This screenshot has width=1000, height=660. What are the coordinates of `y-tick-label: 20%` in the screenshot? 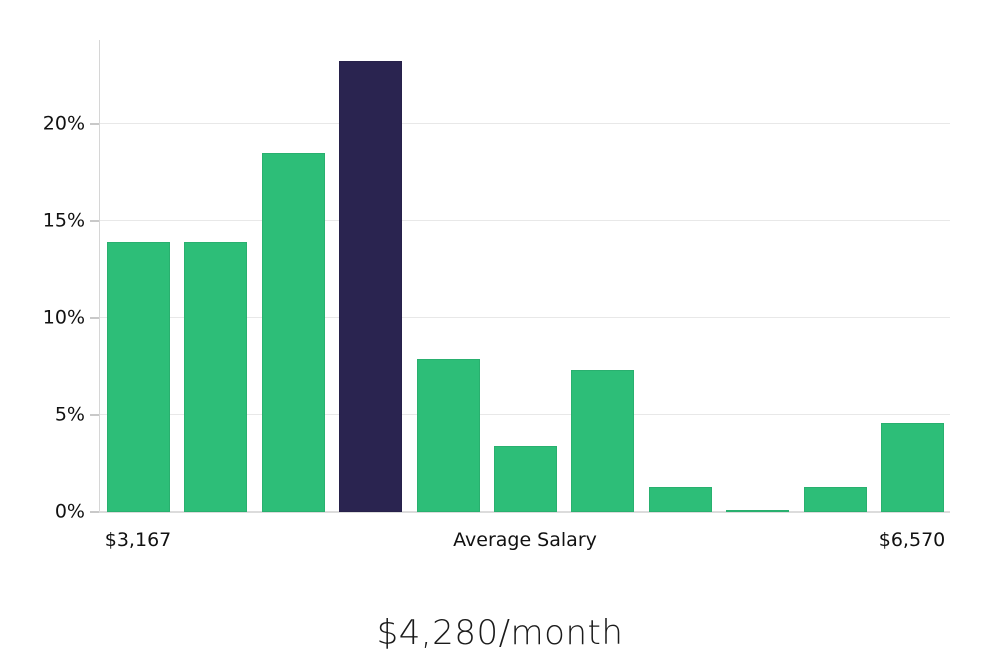 It's located at (63, 123).